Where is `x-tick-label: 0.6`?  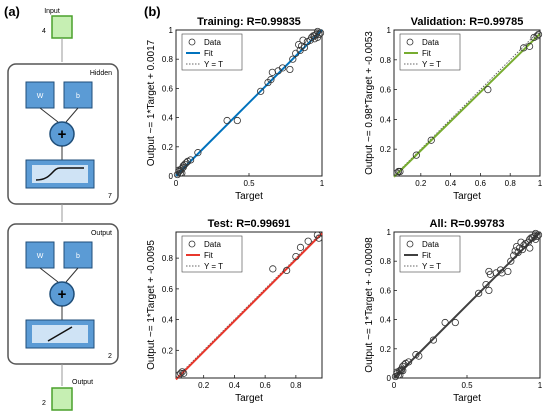
x-tick-label: 0.6 is located at coordinates (266, 385).